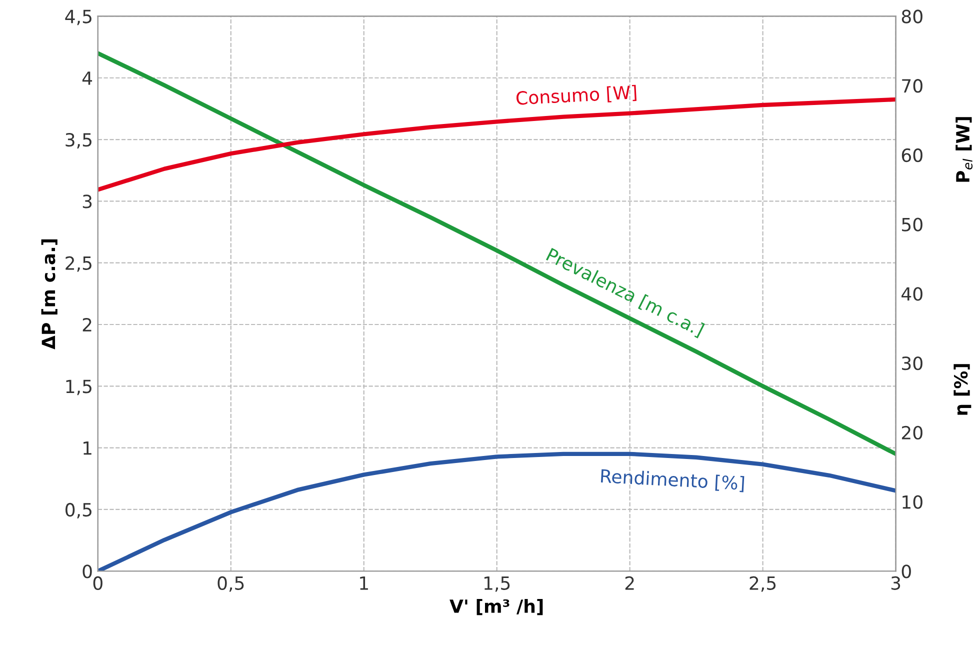  I want to click on x-tick-label: 0,5, so click(231, 584).